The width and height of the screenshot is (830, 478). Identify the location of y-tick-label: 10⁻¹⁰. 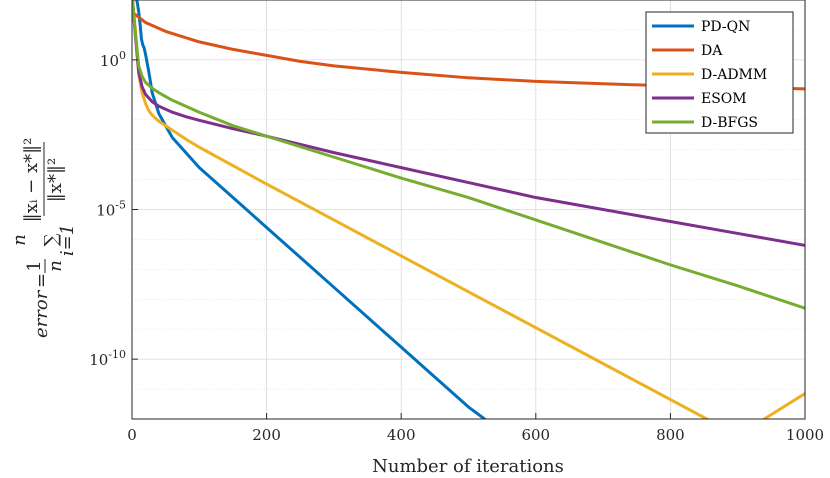
(107, 358).